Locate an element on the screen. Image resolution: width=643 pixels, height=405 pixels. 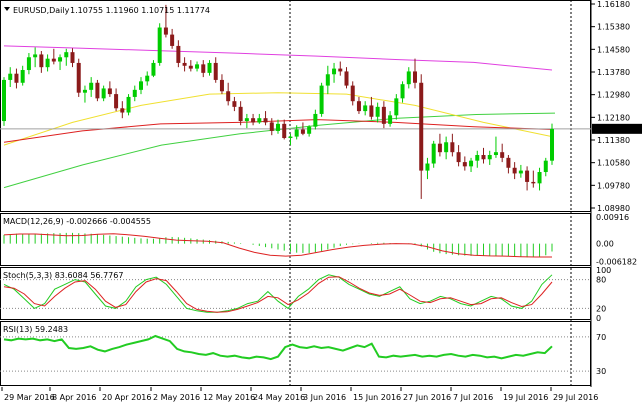
price-tick-label: 1.09780 is located at coordinates (613, 185).